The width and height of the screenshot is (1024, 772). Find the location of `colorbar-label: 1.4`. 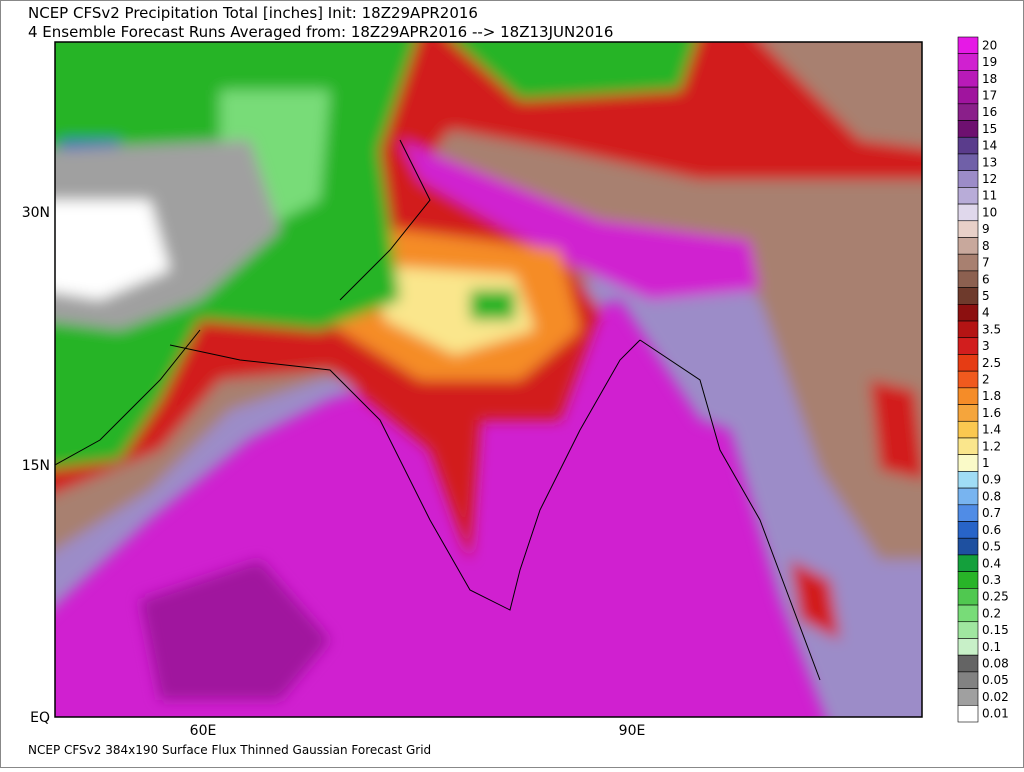

colorbar-label: 1.4 is located at coordinates (991, 430).